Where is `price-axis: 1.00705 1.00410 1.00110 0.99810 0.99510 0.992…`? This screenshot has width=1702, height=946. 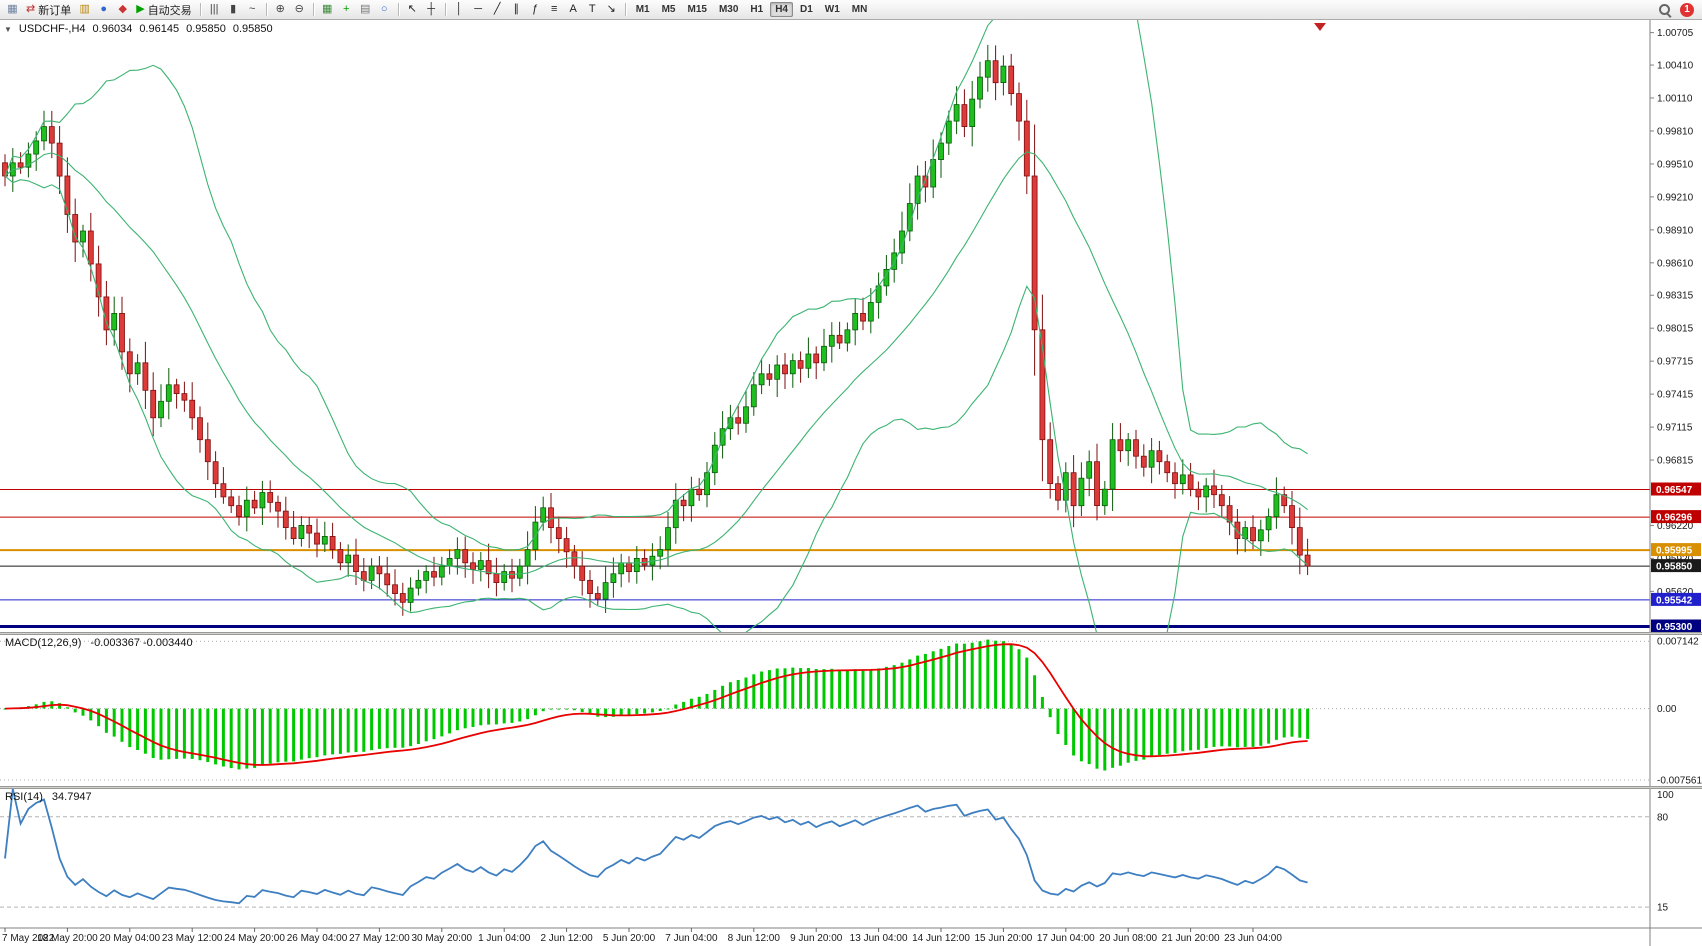 price-axis: 1.00705 1.00410 1.00110 0.99810 0.99510 0.992… is located at coordinates (1675, 483).